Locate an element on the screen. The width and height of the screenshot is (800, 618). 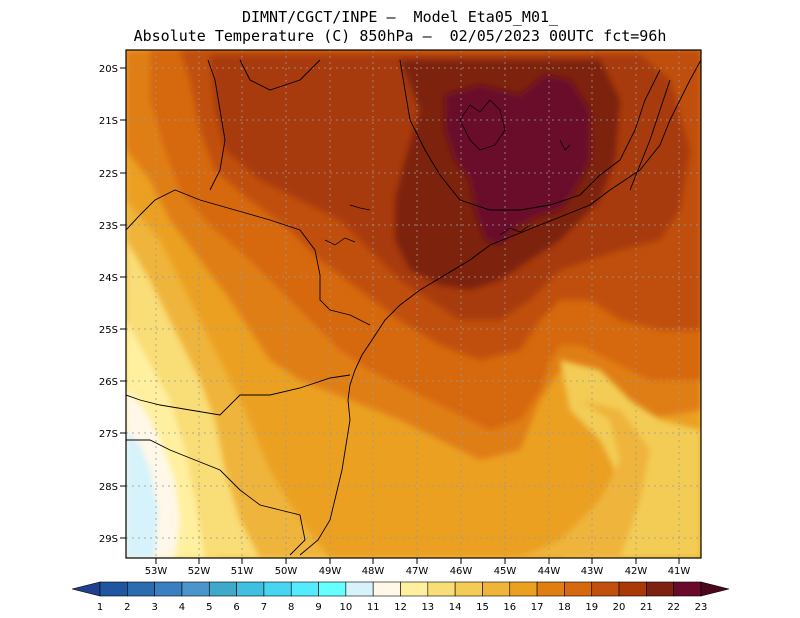
lat-label: 22S is located at coordinates (108, 174).